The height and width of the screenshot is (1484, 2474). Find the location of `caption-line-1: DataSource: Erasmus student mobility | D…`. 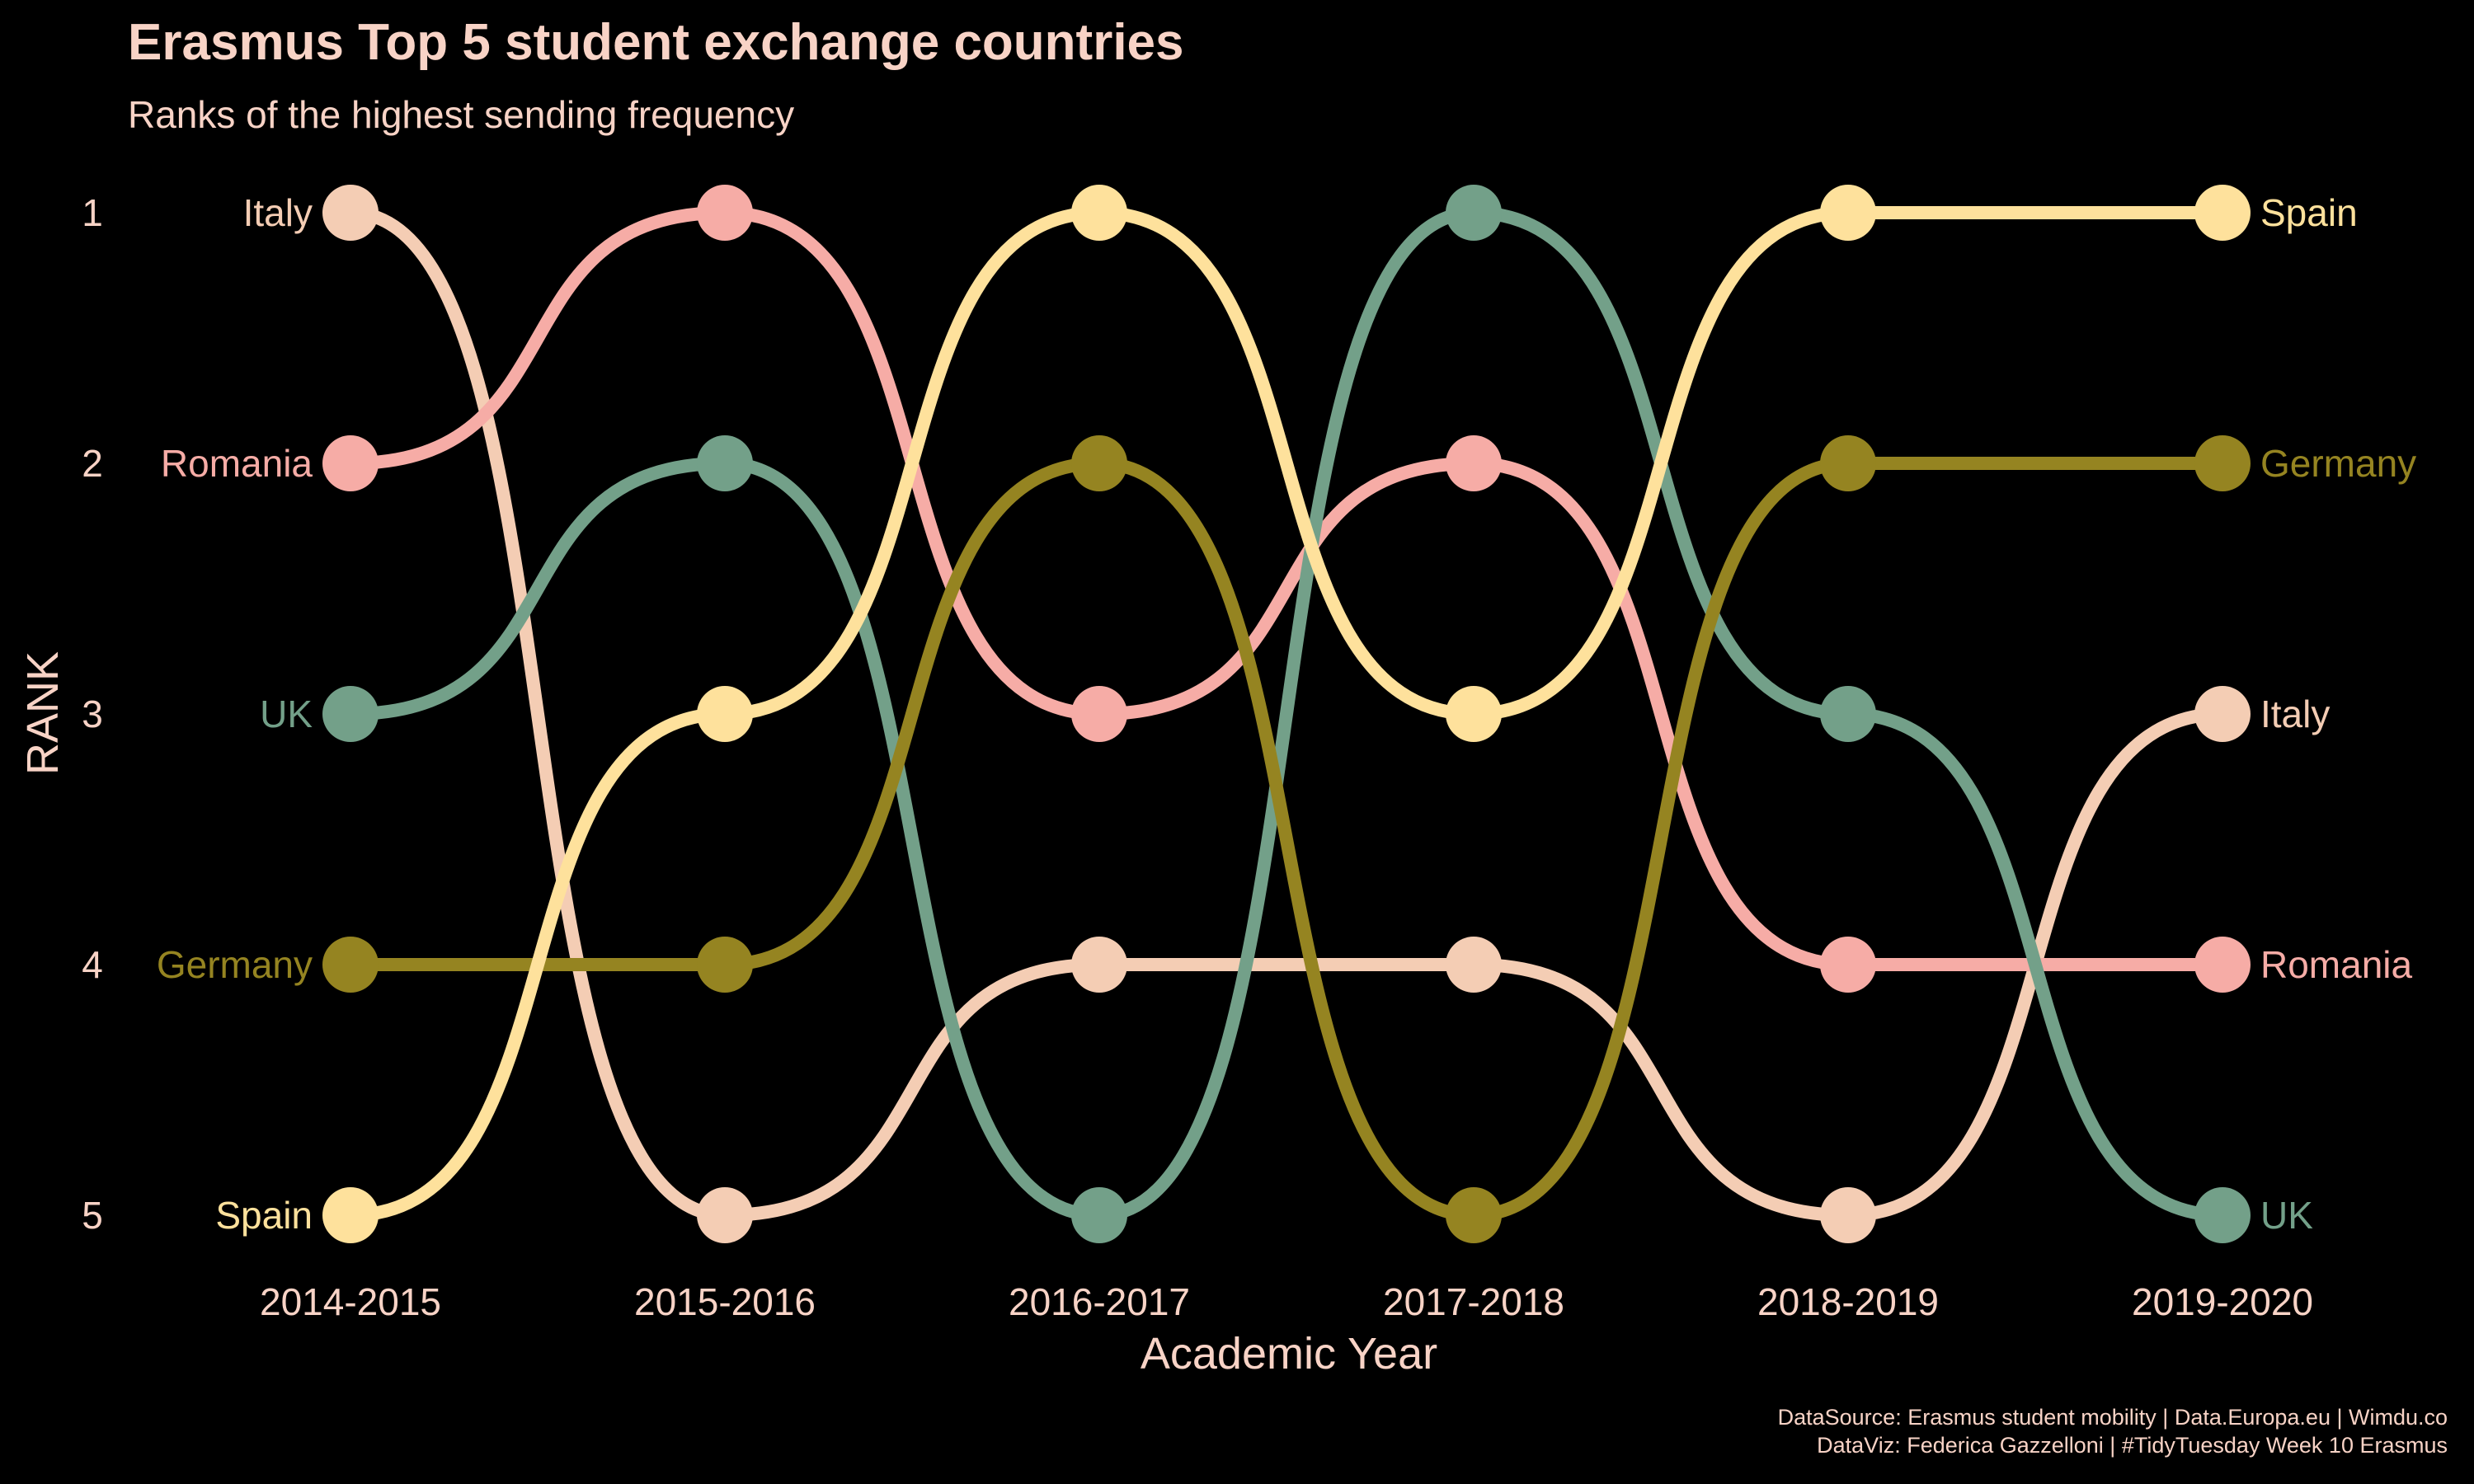

caption-line-1: DataSource: Erasmus student mobility | D… is located at coordinates (2113, 1417).